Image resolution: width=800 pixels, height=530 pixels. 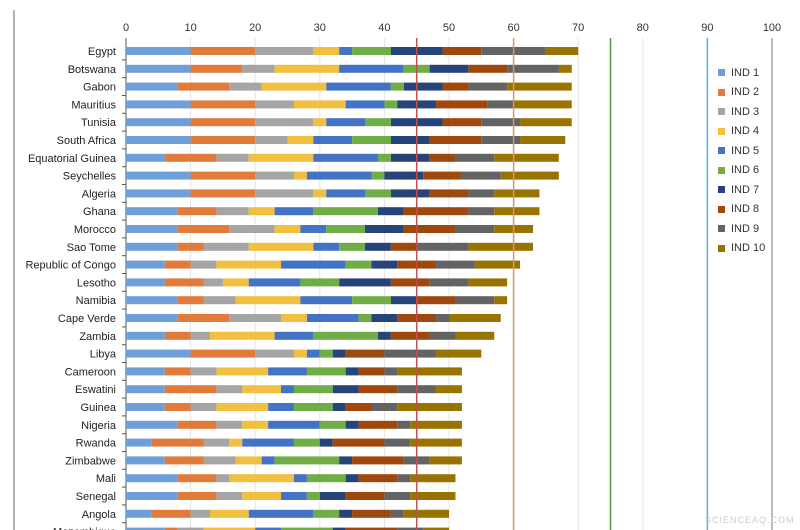 I want to click on legend-label: IND 7, so click(x=745, y=189).